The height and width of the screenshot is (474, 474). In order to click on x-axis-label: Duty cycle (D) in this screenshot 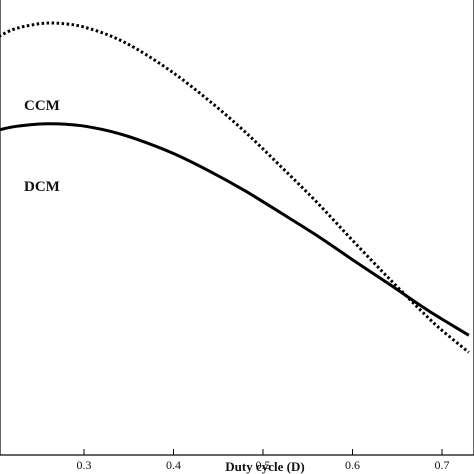, I will do `click(264, 466)`.